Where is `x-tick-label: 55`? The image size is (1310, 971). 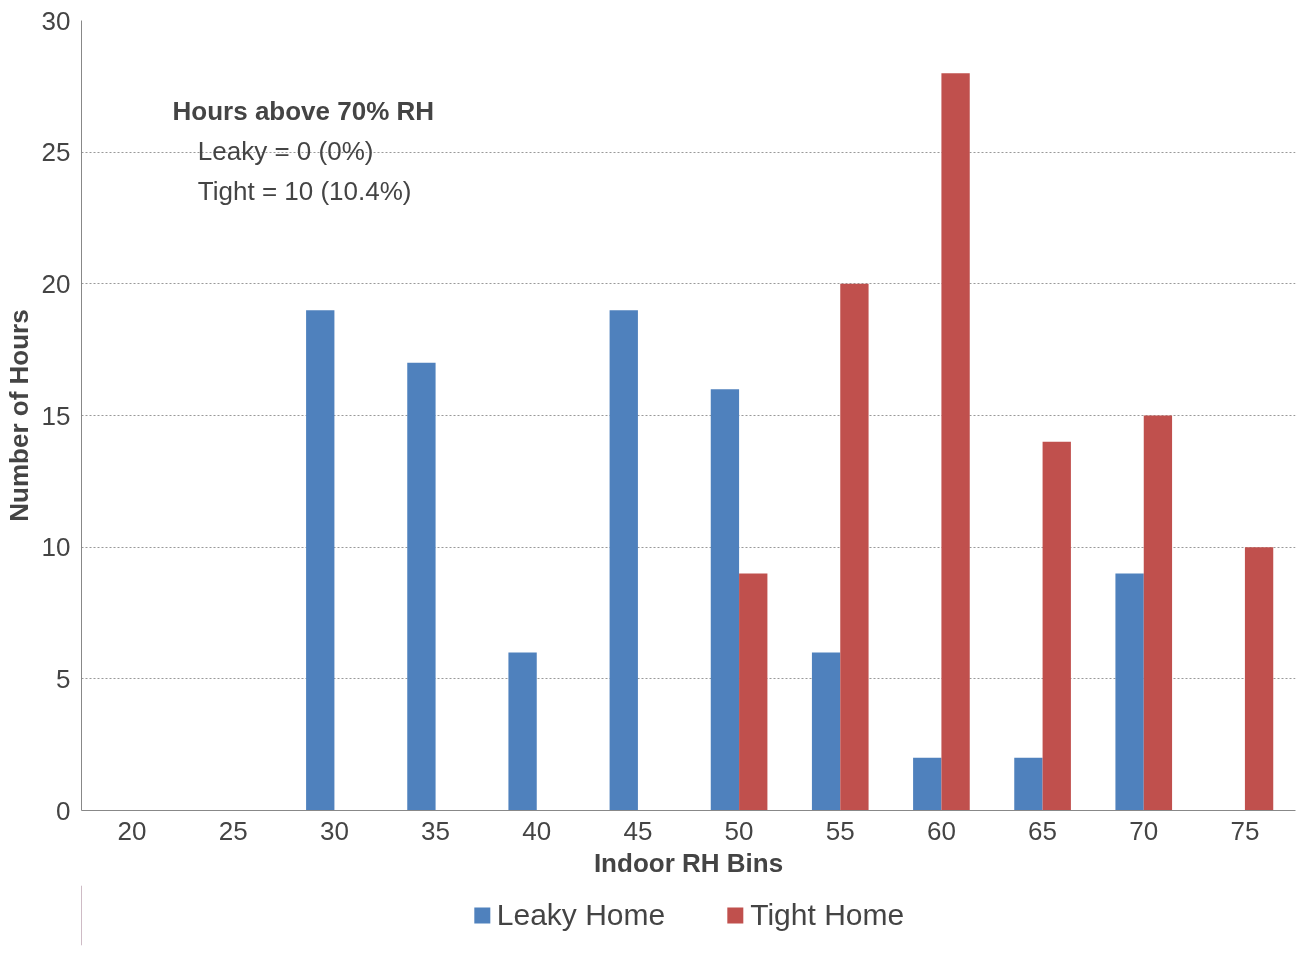
x-tick-label: 55 is located at coordinates (840, 830).